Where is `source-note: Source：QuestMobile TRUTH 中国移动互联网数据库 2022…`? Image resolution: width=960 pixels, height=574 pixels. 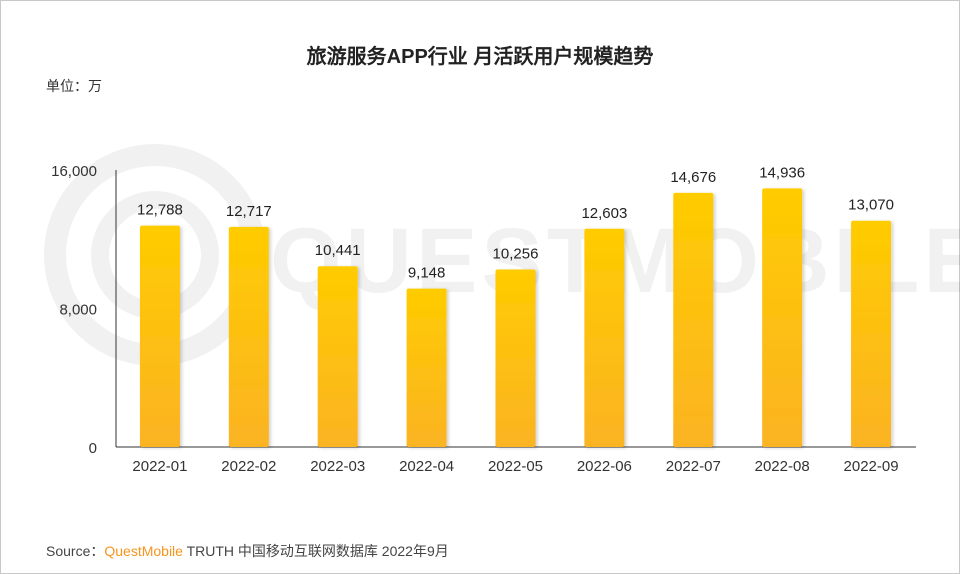
source-note: Source：QuestMobile TRUTH 中国移动互联网数据库 2022… is located at coordinates (247, 551).